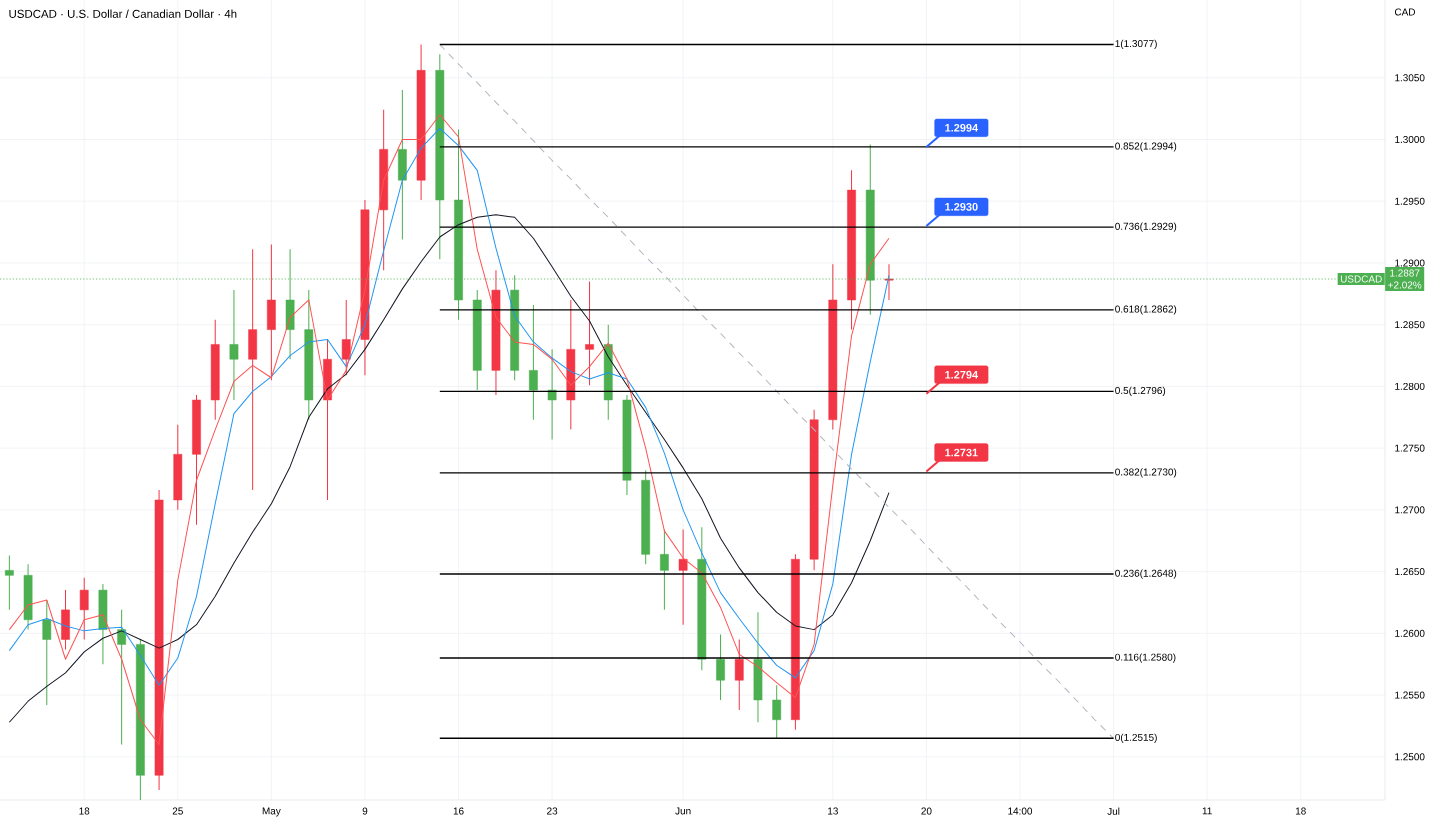 Image resolution: width=1434 pixels, height=830 pixels. Describe the element at coordinates (1146, 310) in the screenshot. I see `series-label: 0.618(1.2862)` at that location.